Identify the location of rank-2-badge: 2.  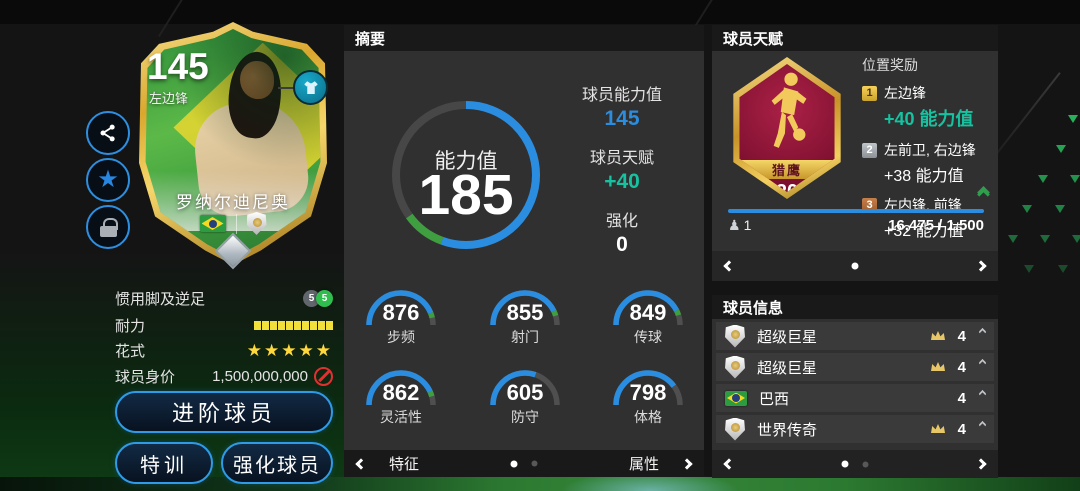
(869, 150).